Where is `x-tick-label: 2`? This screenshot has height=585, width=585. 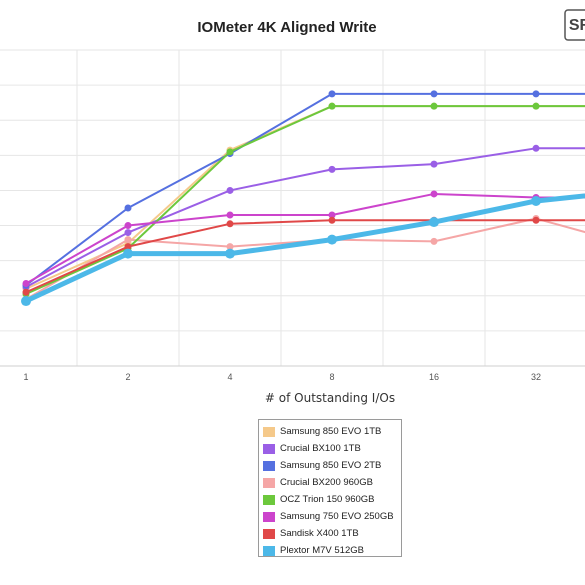
x-tick-label: 2 is located at coordinates (127, 377).